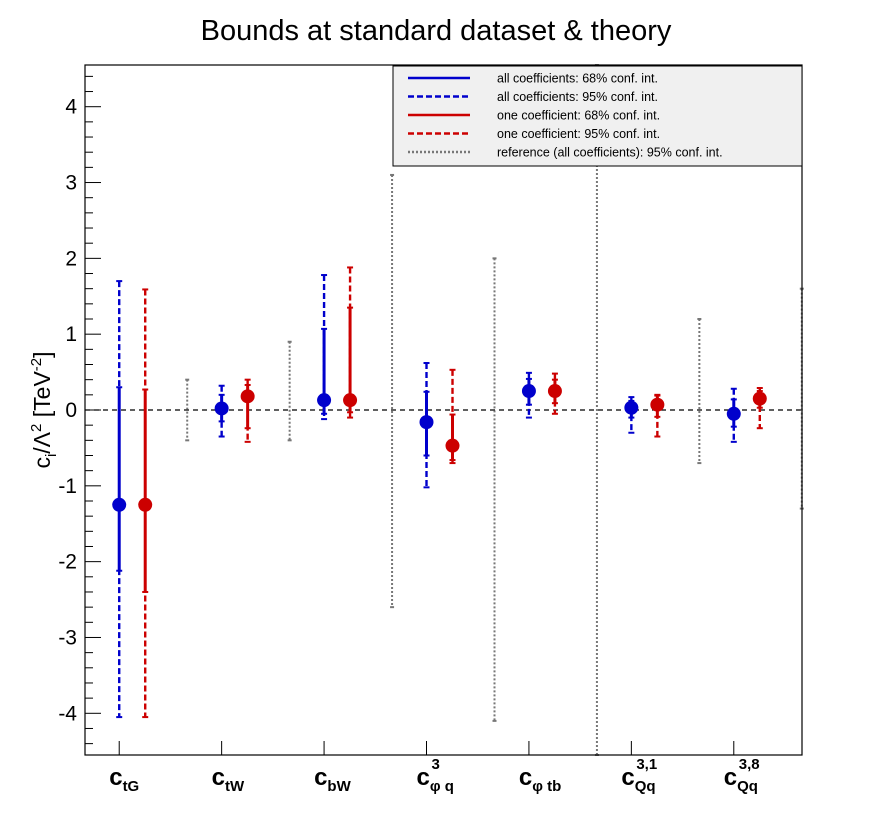 This screenshot has height=837, width=872. Describe the element at coordinates (71, 258) in the screenshot. I see `y-tick-label: 2` at that location.